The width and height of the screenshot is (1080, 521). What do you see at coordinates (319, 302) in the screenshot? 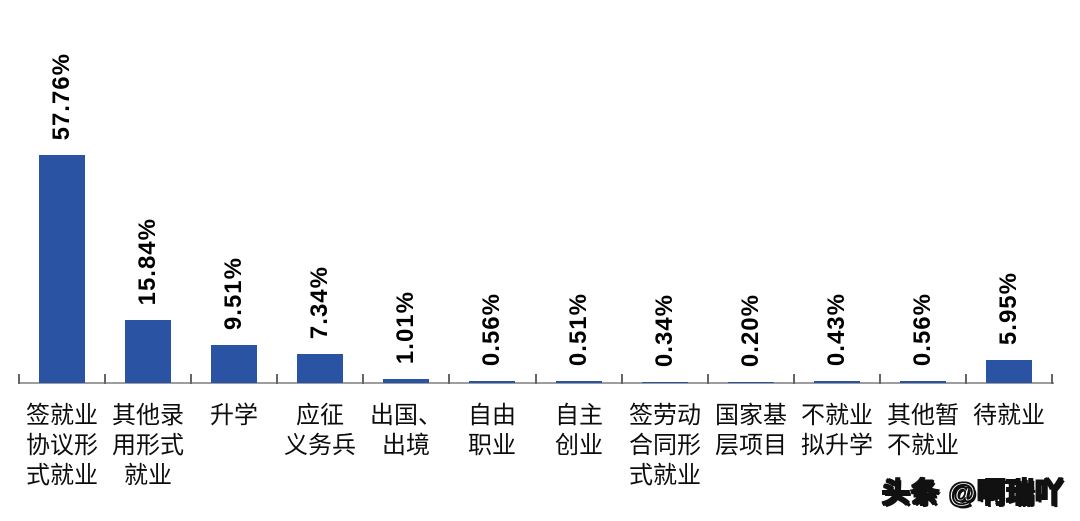
I see `bar-value-label: 7.34%` at bounding box center [319, 302].